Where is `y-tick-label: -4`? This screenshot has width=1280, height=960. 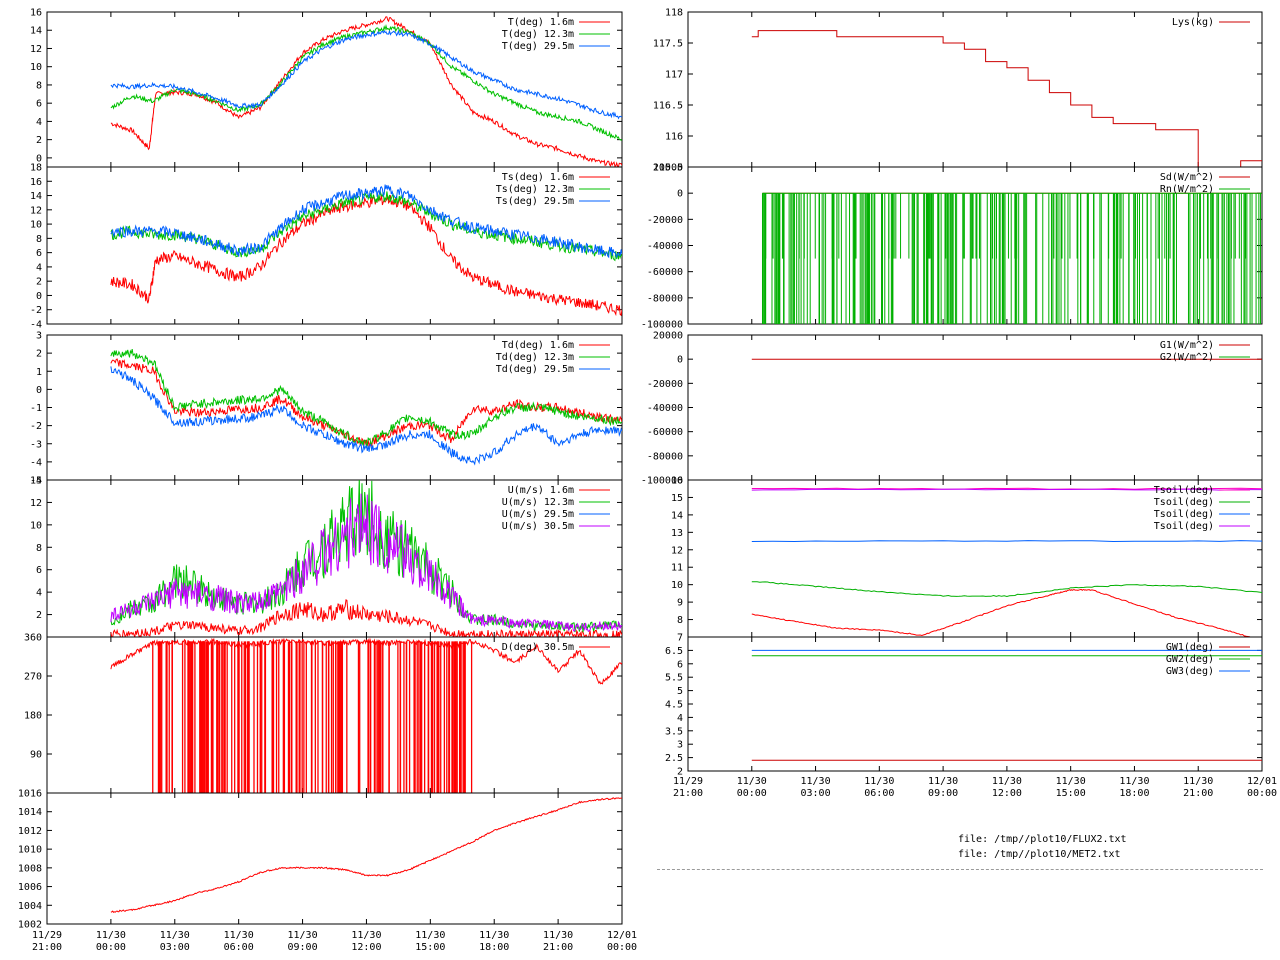 y-tick-label: -4 is located at coordinates (36, 462).